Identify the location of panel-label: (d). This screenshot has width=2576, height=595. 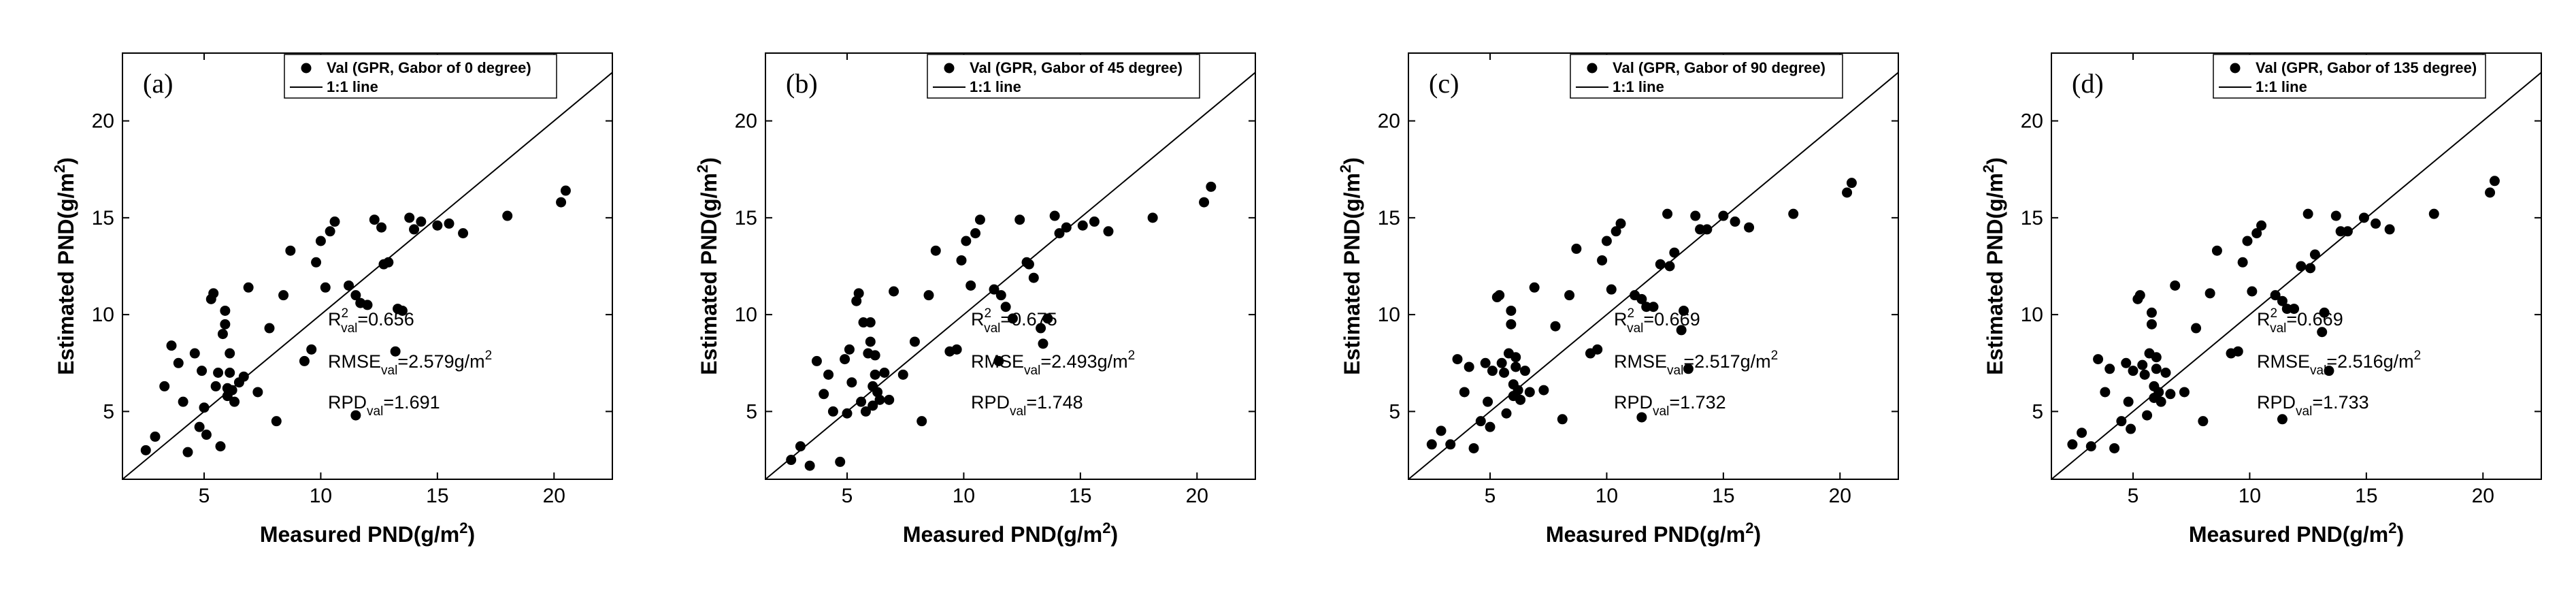
(2088, 83).